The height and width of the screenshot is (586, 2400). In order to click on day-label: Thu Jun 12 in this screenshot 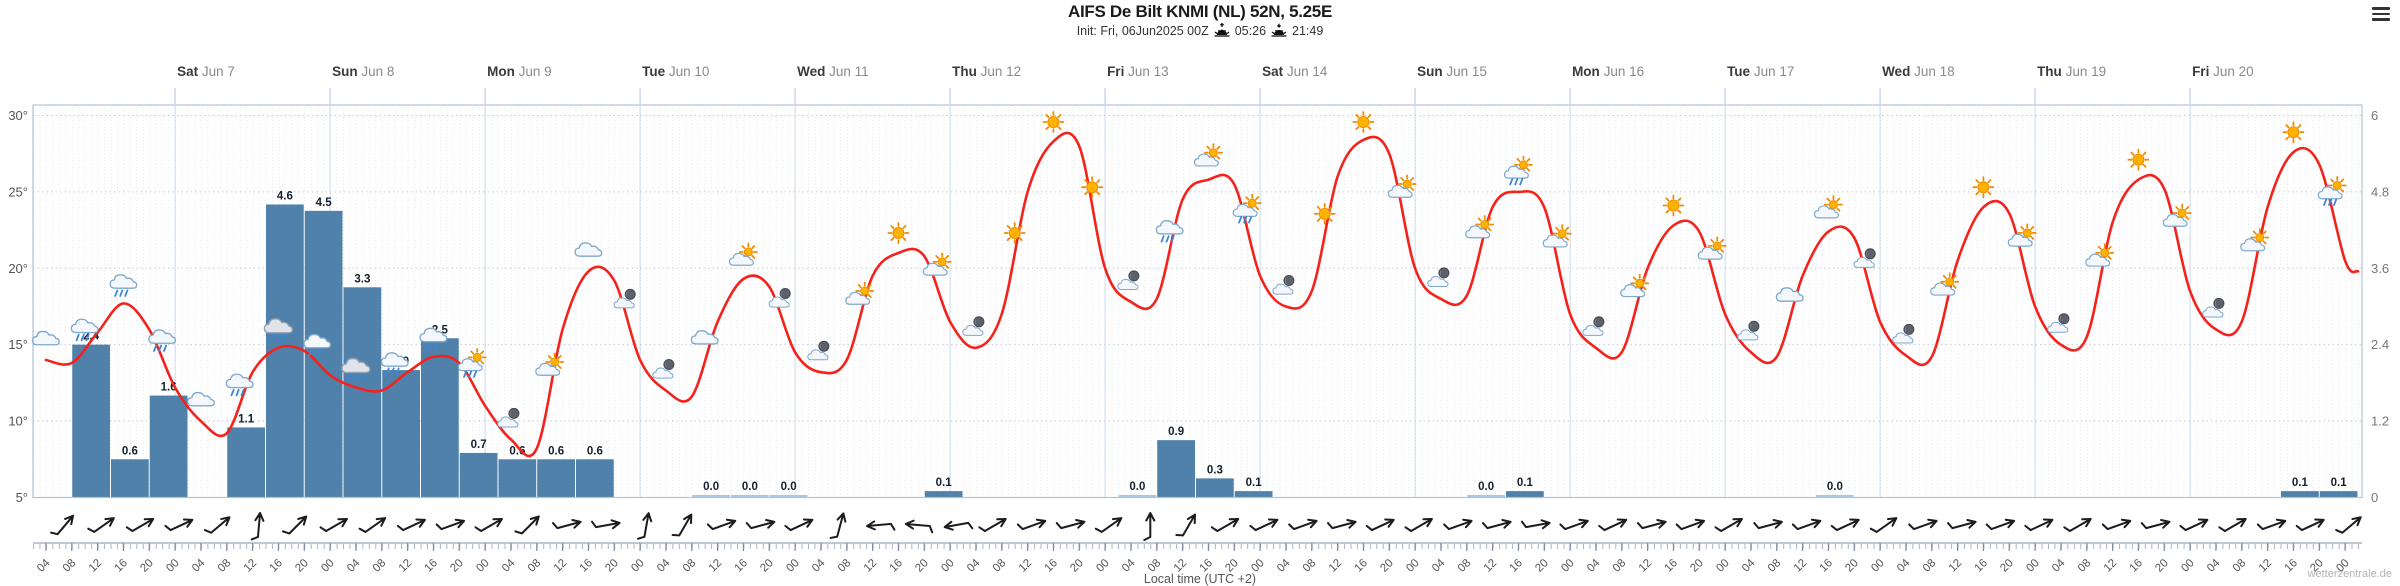, I will do `click(986, 71)`.